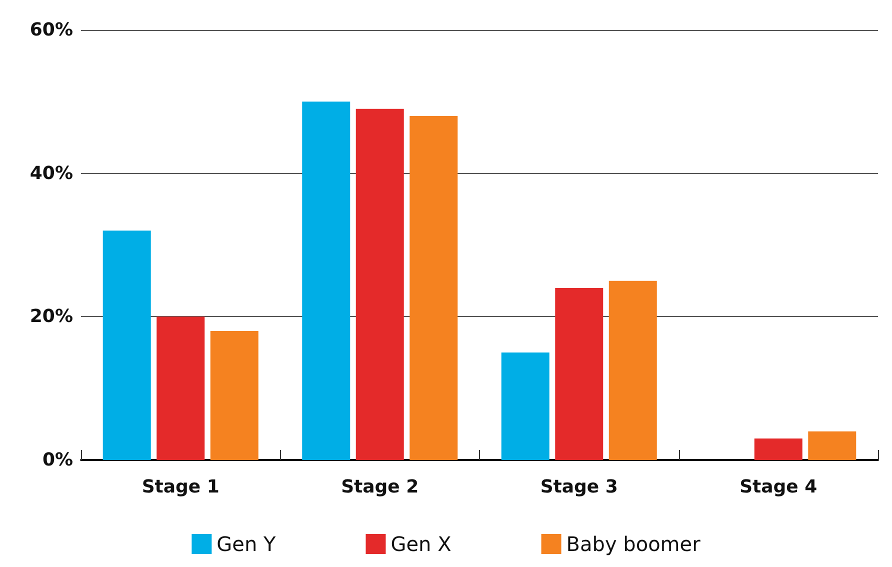 This screenshot has width=892, height=567. Describe the element at coordinates (51, 173) in the screenshot. I see `y-tick-label: 40%` at that location.